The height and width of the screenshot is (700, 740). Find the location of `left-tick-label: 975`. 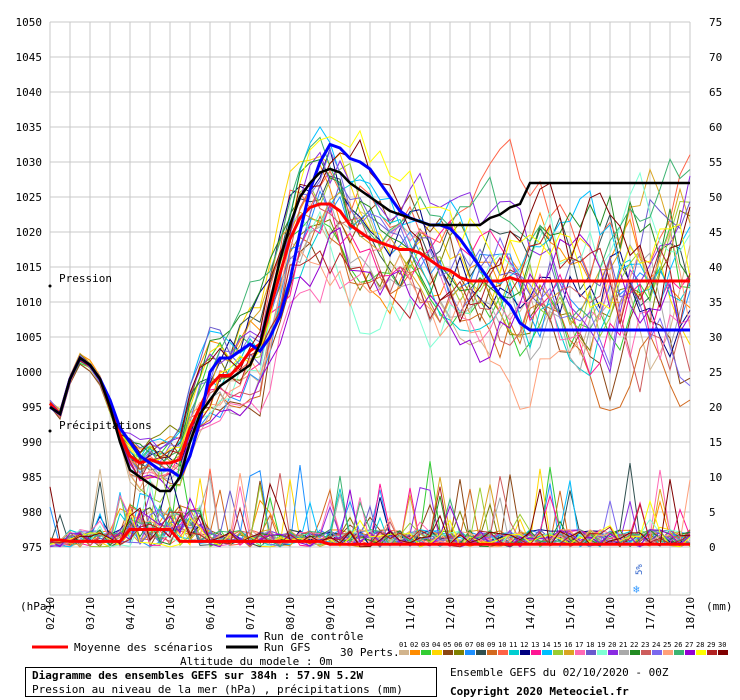

left-tick-label: 975 is located at coordinates (32, 547).